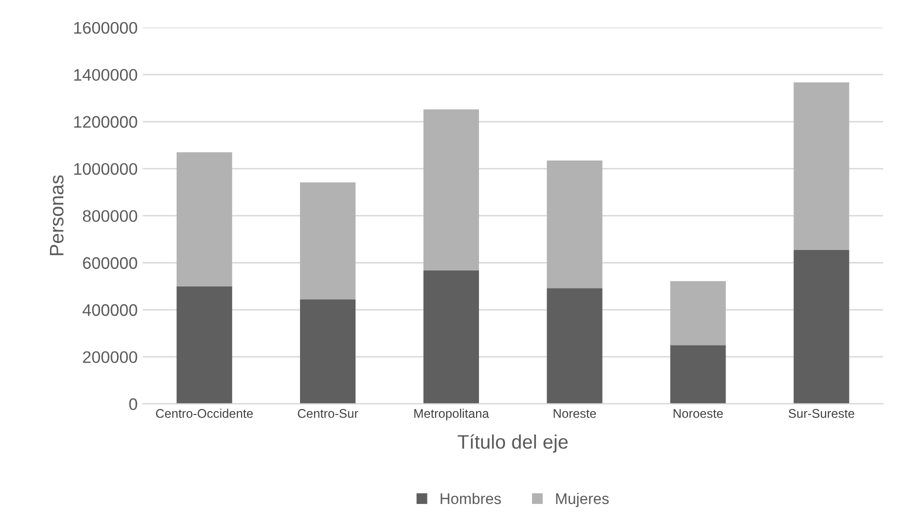  What do you see at coordinates (110, 357) in the screenshot?
I see `y-tick-label: 200000` at bounding box center [110, 357].